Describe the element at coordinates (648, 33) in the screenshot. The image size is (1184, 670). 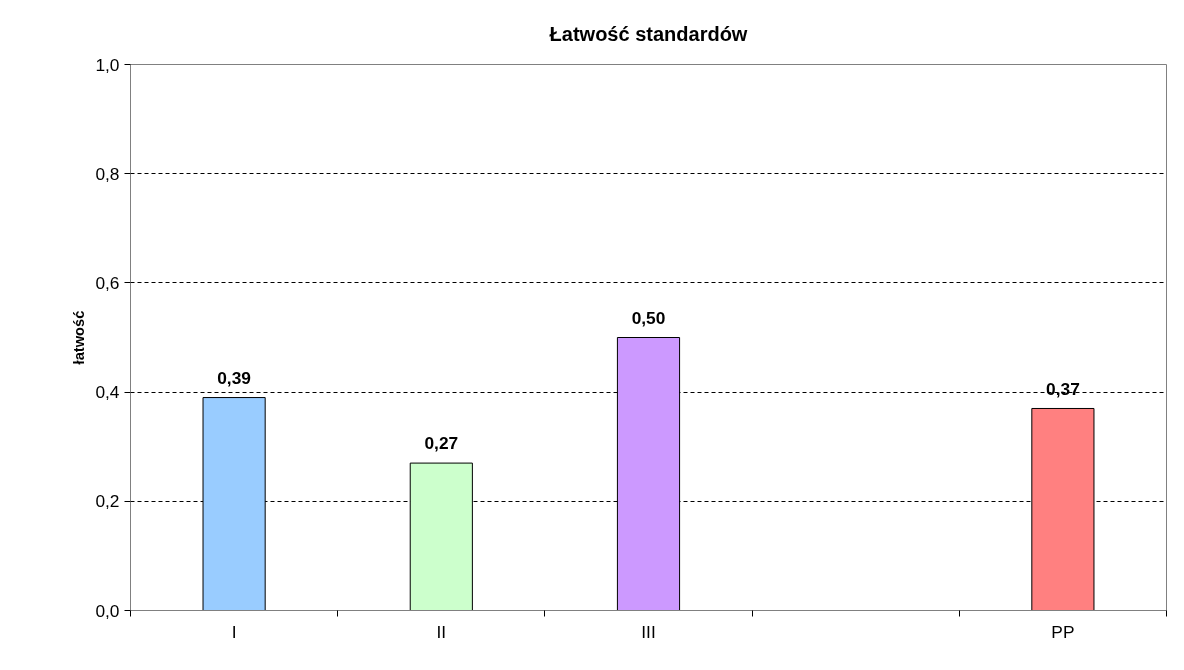
I see `chart-title: Łatwość standardów` at that location.